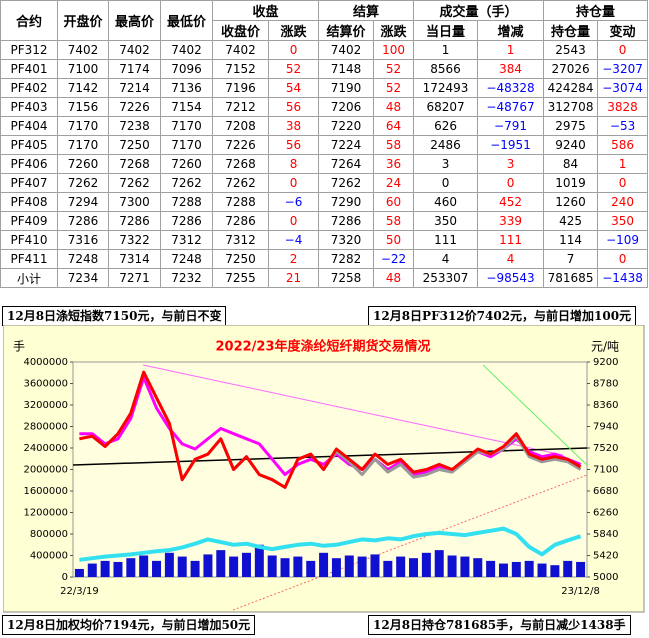 Image resolution: width=649 pixels, height=638 pixels. What do you see at coordinates (346, 126) in the screenshot?
I see `table-cell: 7220` at bounding box center [346, 126].